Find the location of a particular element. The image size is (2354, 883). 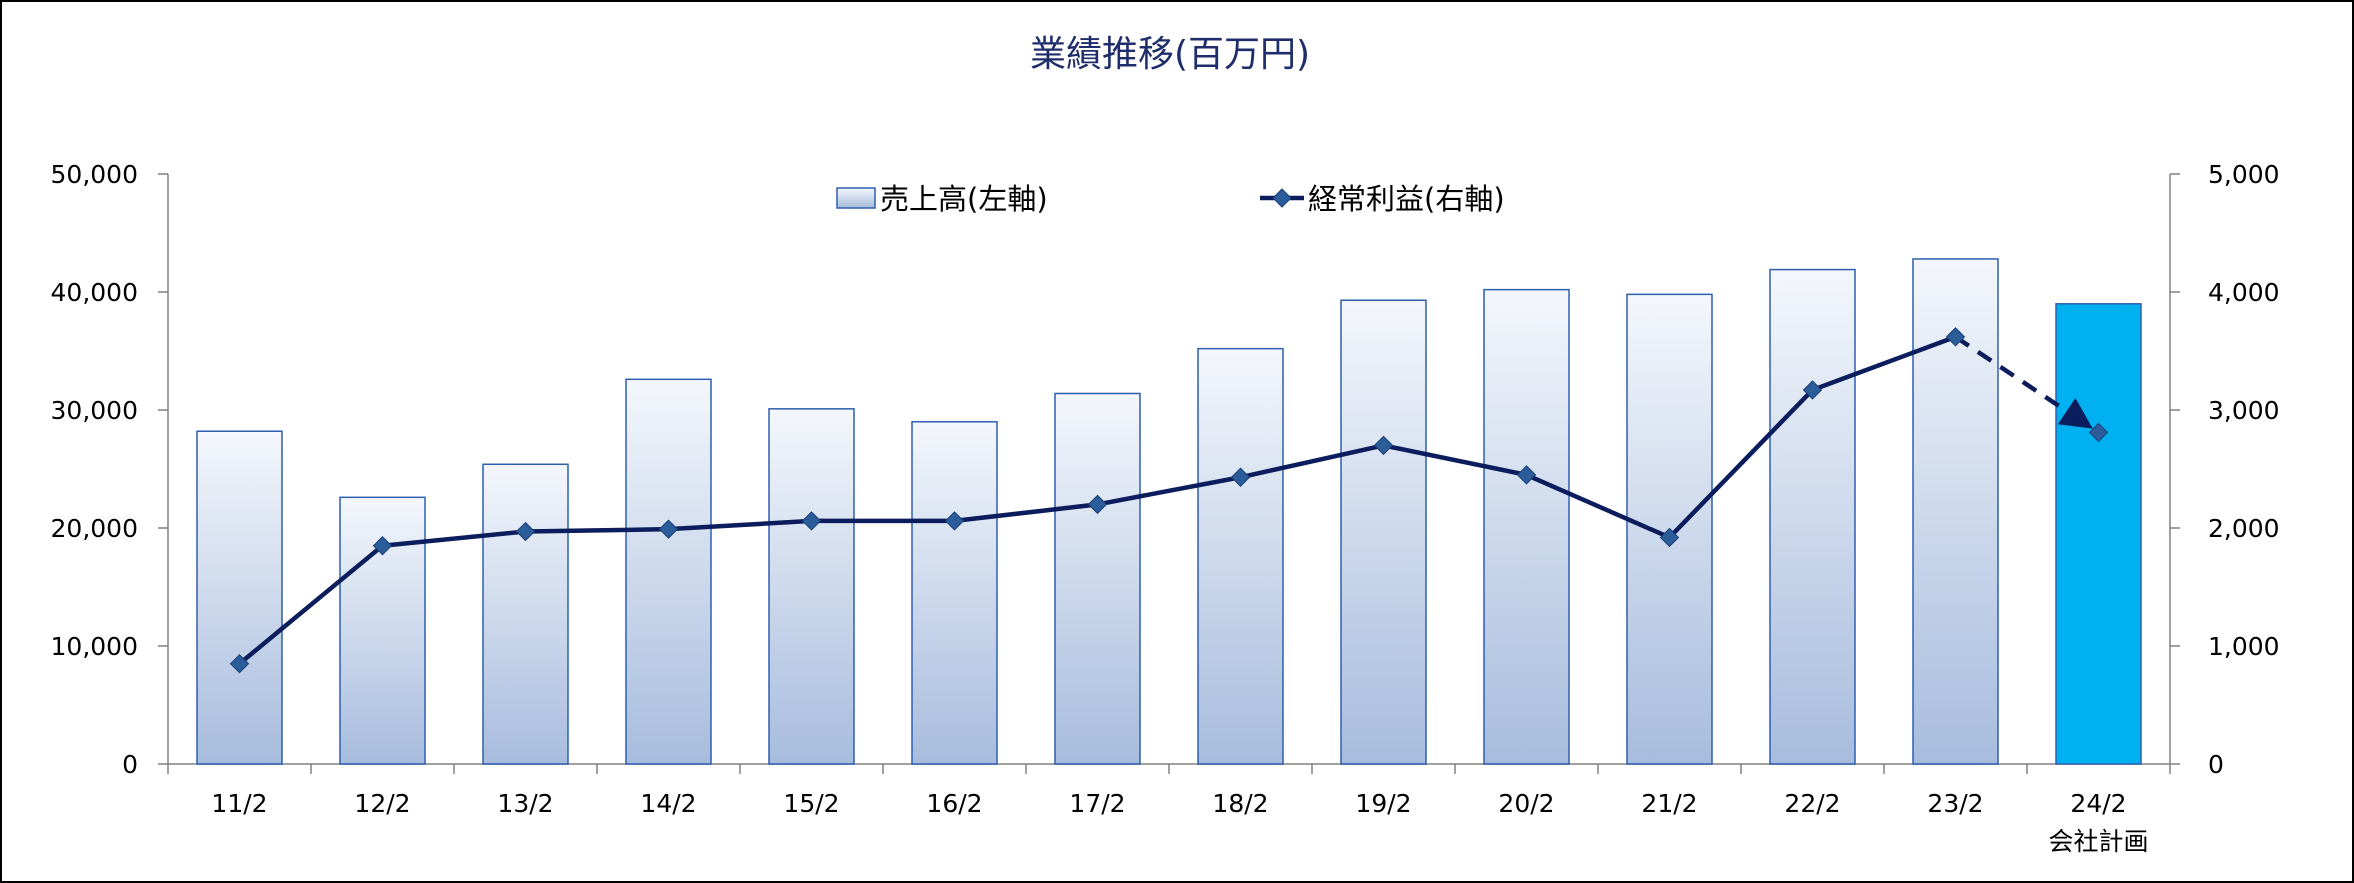

legend: 売上高(左軸) 経常利益(右軸) is located at coordinates (1170, 199).